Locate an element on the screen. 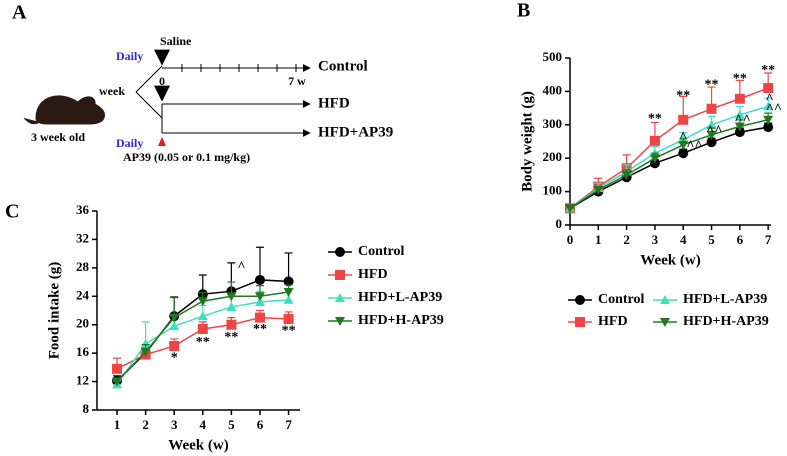 Image resolution: width=787 pixels, height=456 pixels. arrow is located at coordinates (162, 141).